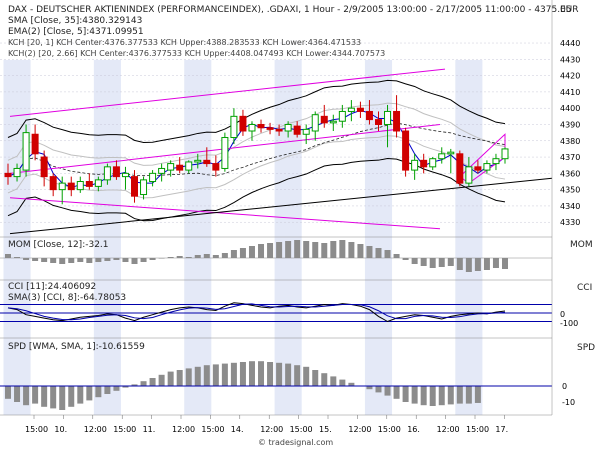 This screenshot has height=450, width=600. Describe the element at coordinates (325, 429) in the screenshot. I see `x-tick-label: 15.` at that location.